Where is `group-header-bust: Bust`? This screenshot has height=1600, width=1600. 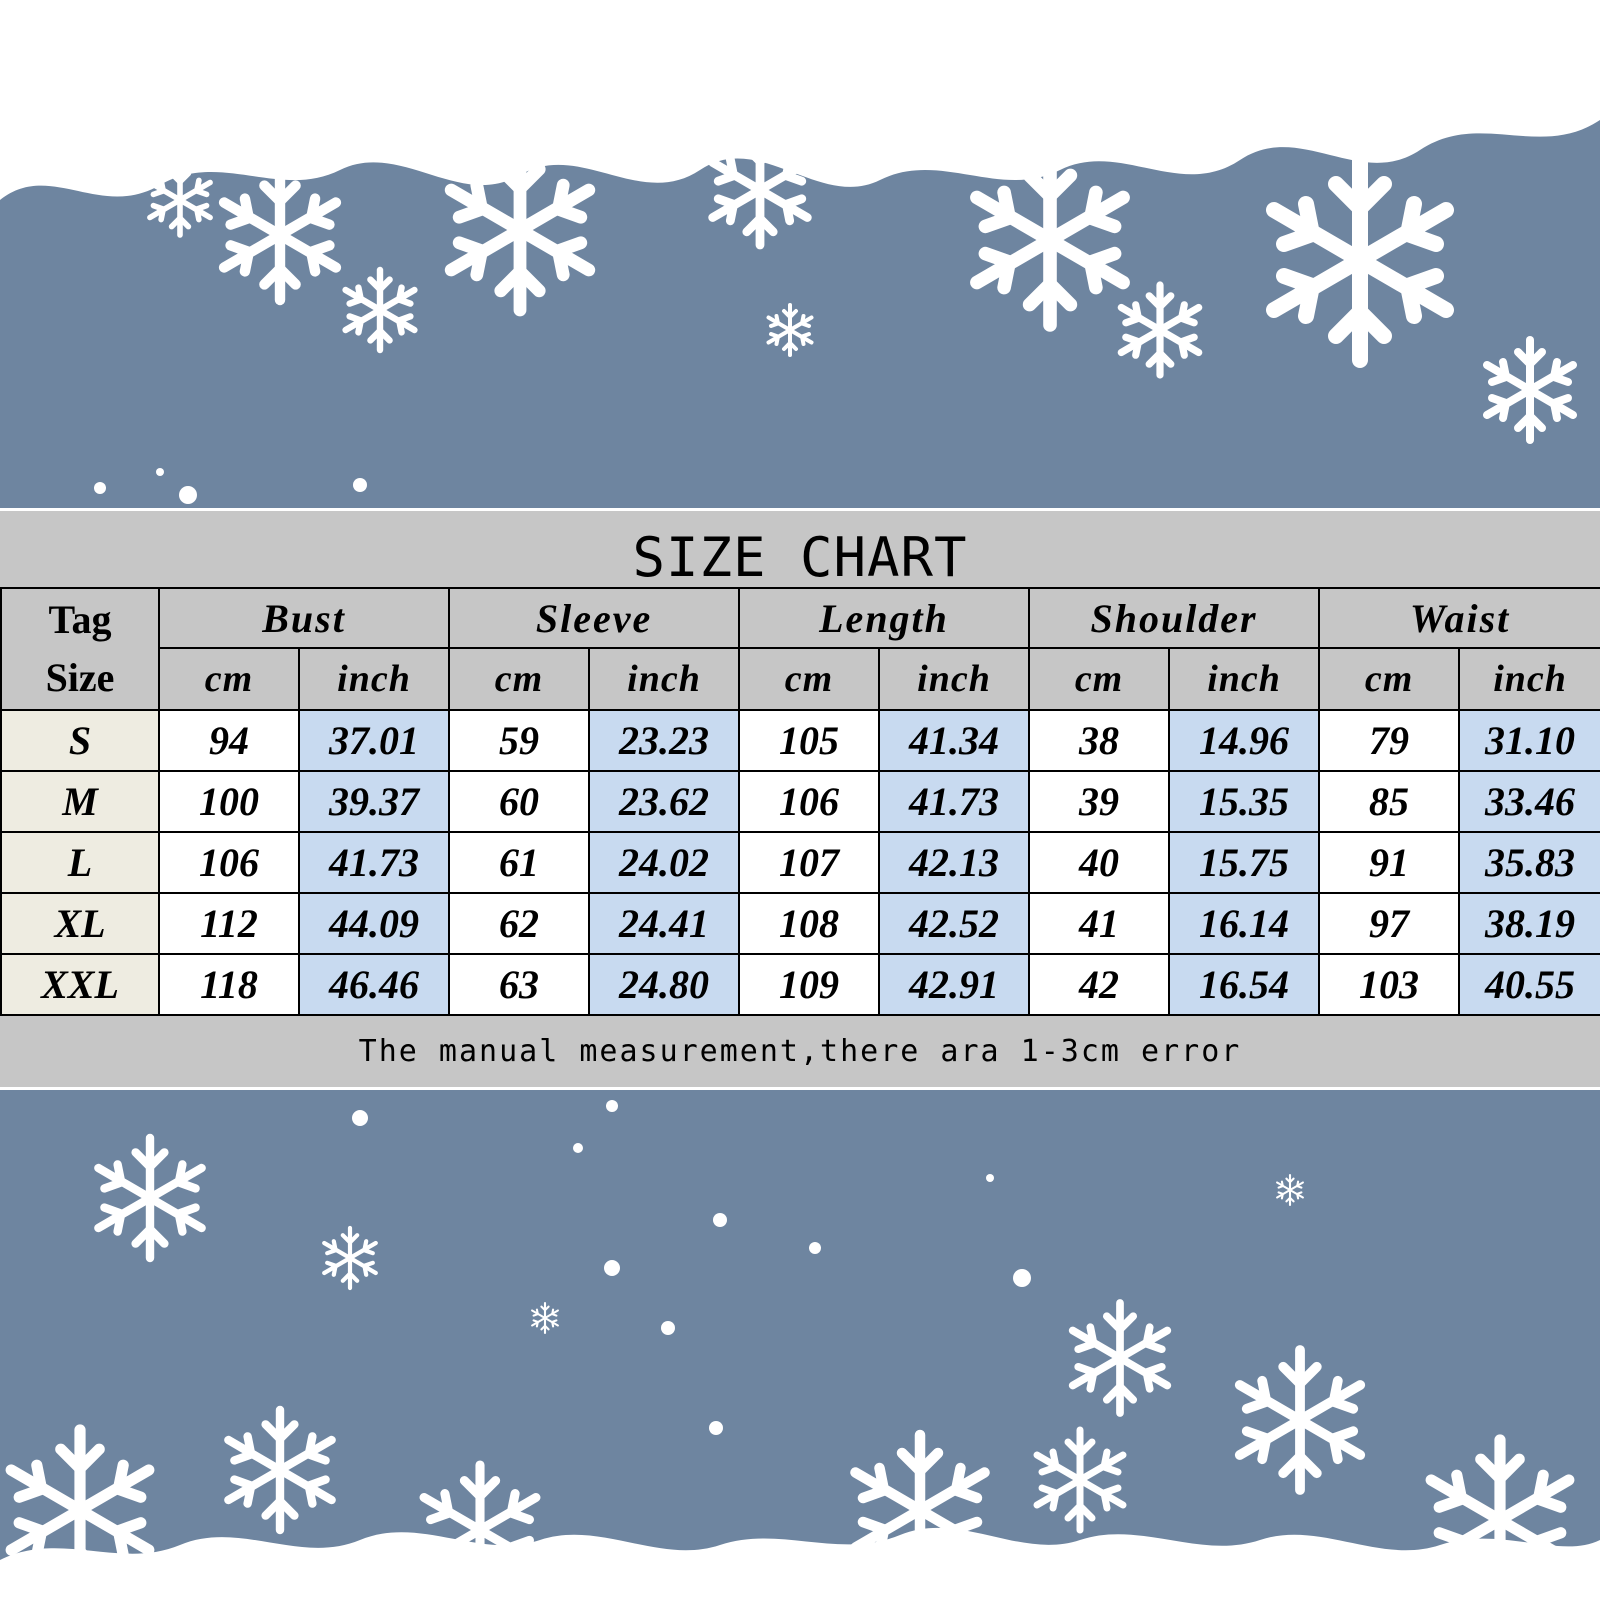 group-header-bust: Bust is located at coordinates (304, 618).